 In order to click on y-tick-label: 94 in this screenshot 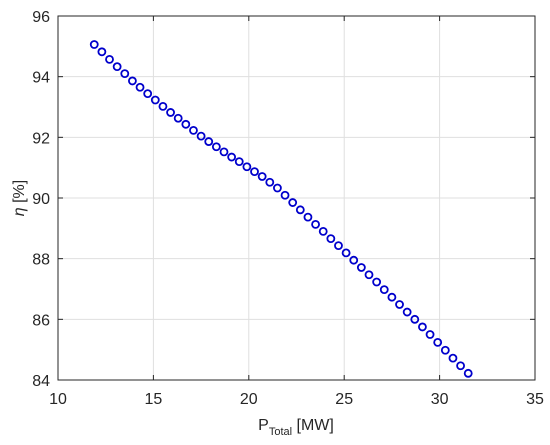, I will do `click(41, 78)`.